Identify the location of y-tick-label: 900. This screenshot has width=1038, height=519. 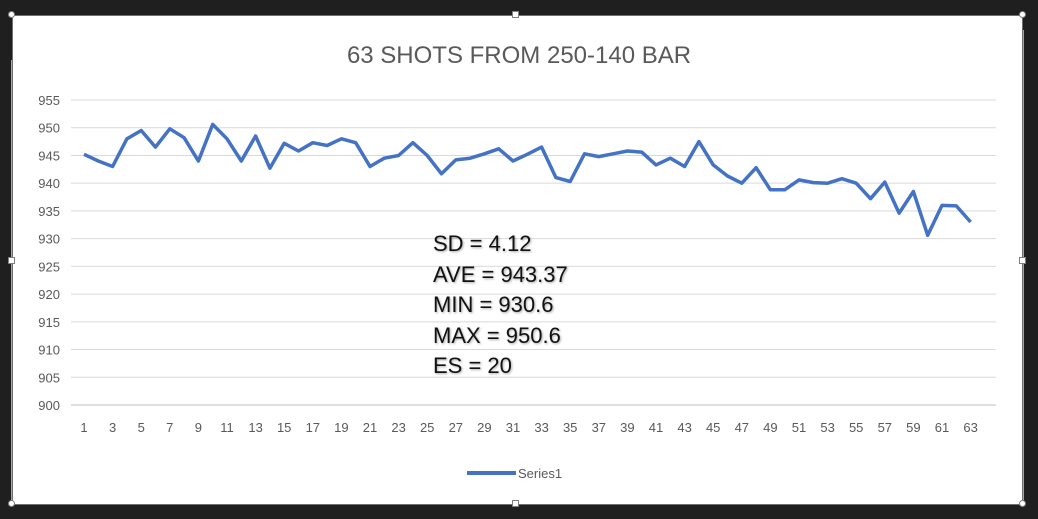
(49, 405).